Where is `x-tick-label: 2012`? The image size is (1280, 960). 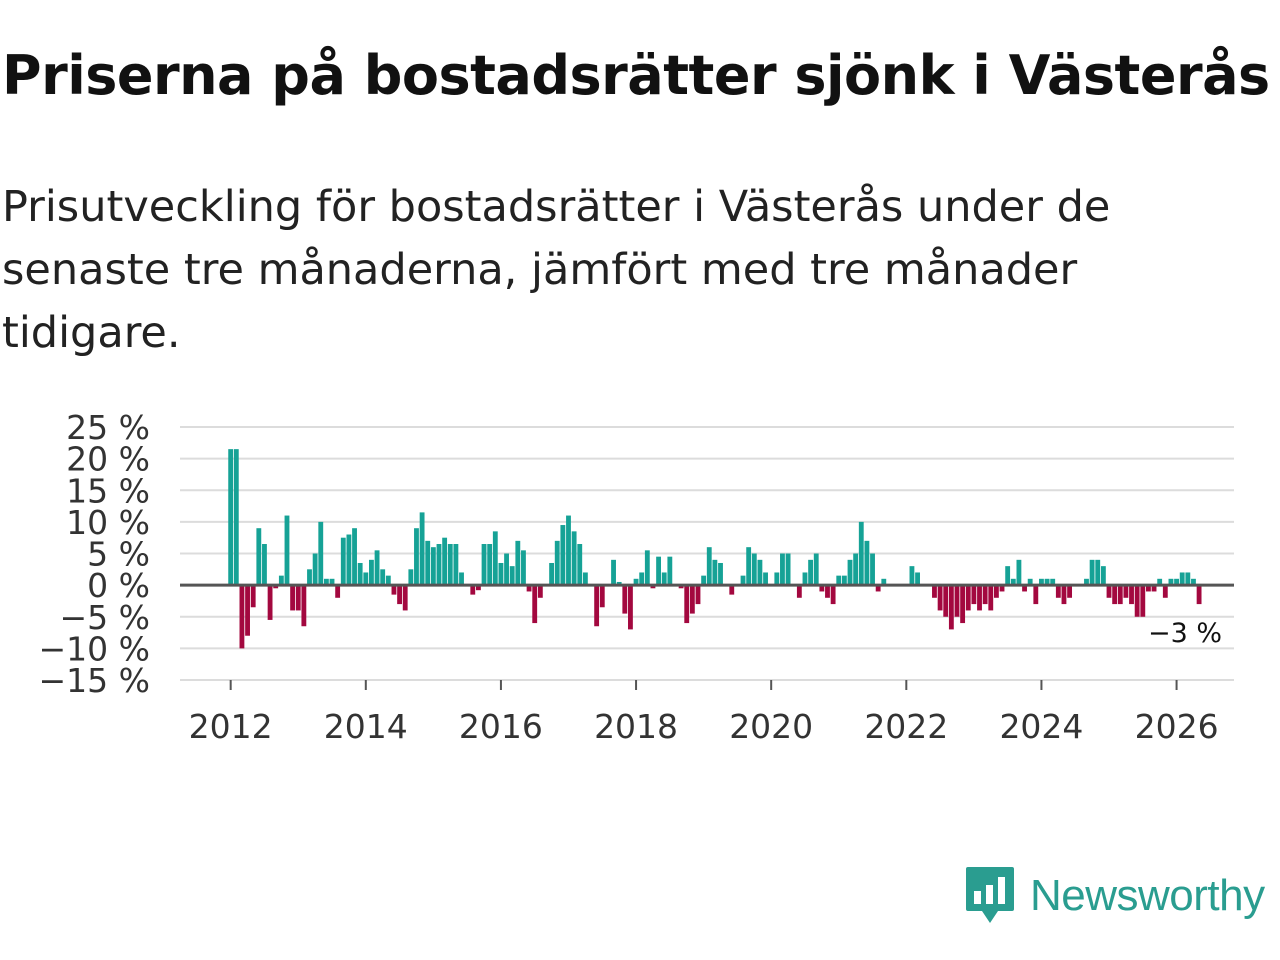
x-tick-label: 2012 is located at coordinates (231, 726).